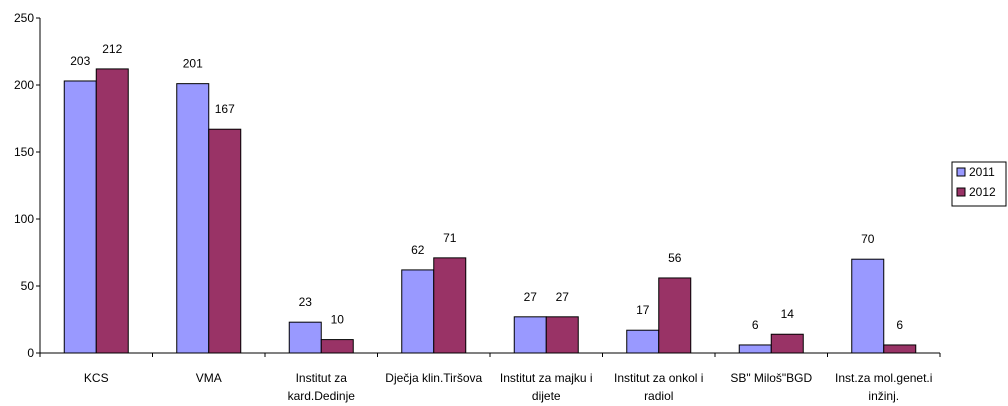  What do you see at coordinates (675, 258) in the screenshot?
I see `value-label: 56` at bounding box center [675, 258].